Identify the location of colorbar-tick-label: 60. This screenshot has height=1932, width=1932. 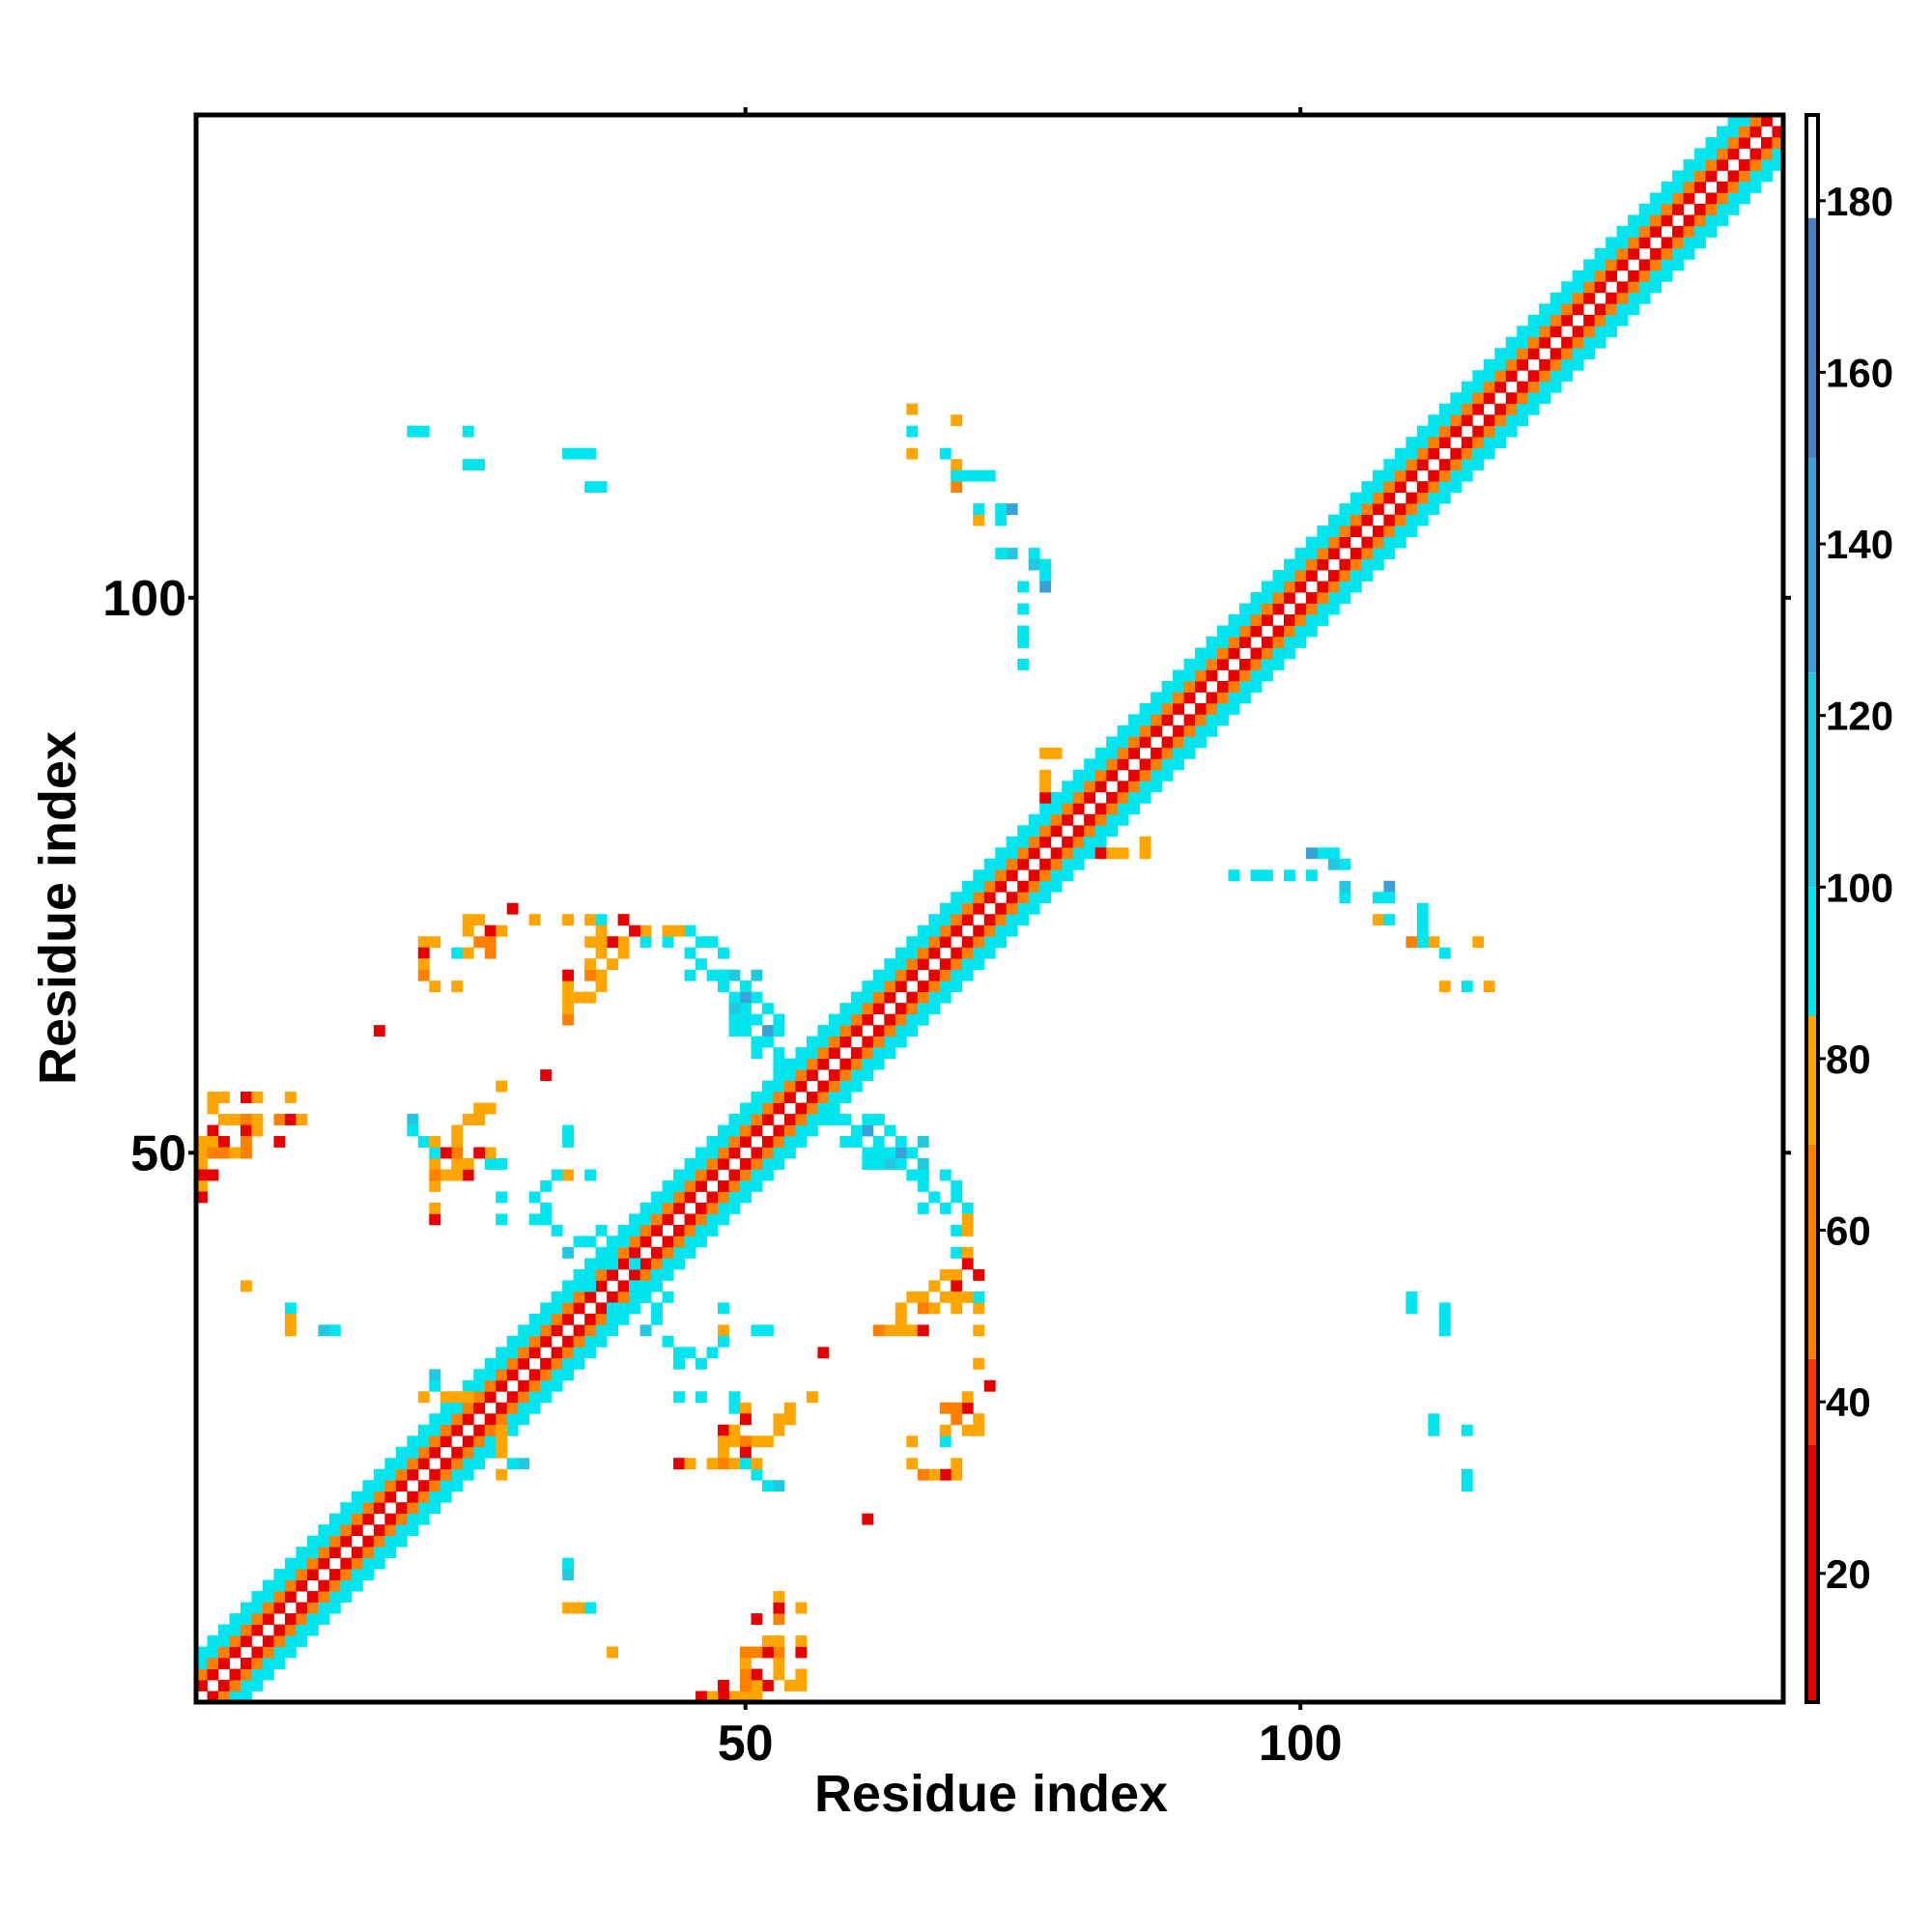
(1848, 1231).